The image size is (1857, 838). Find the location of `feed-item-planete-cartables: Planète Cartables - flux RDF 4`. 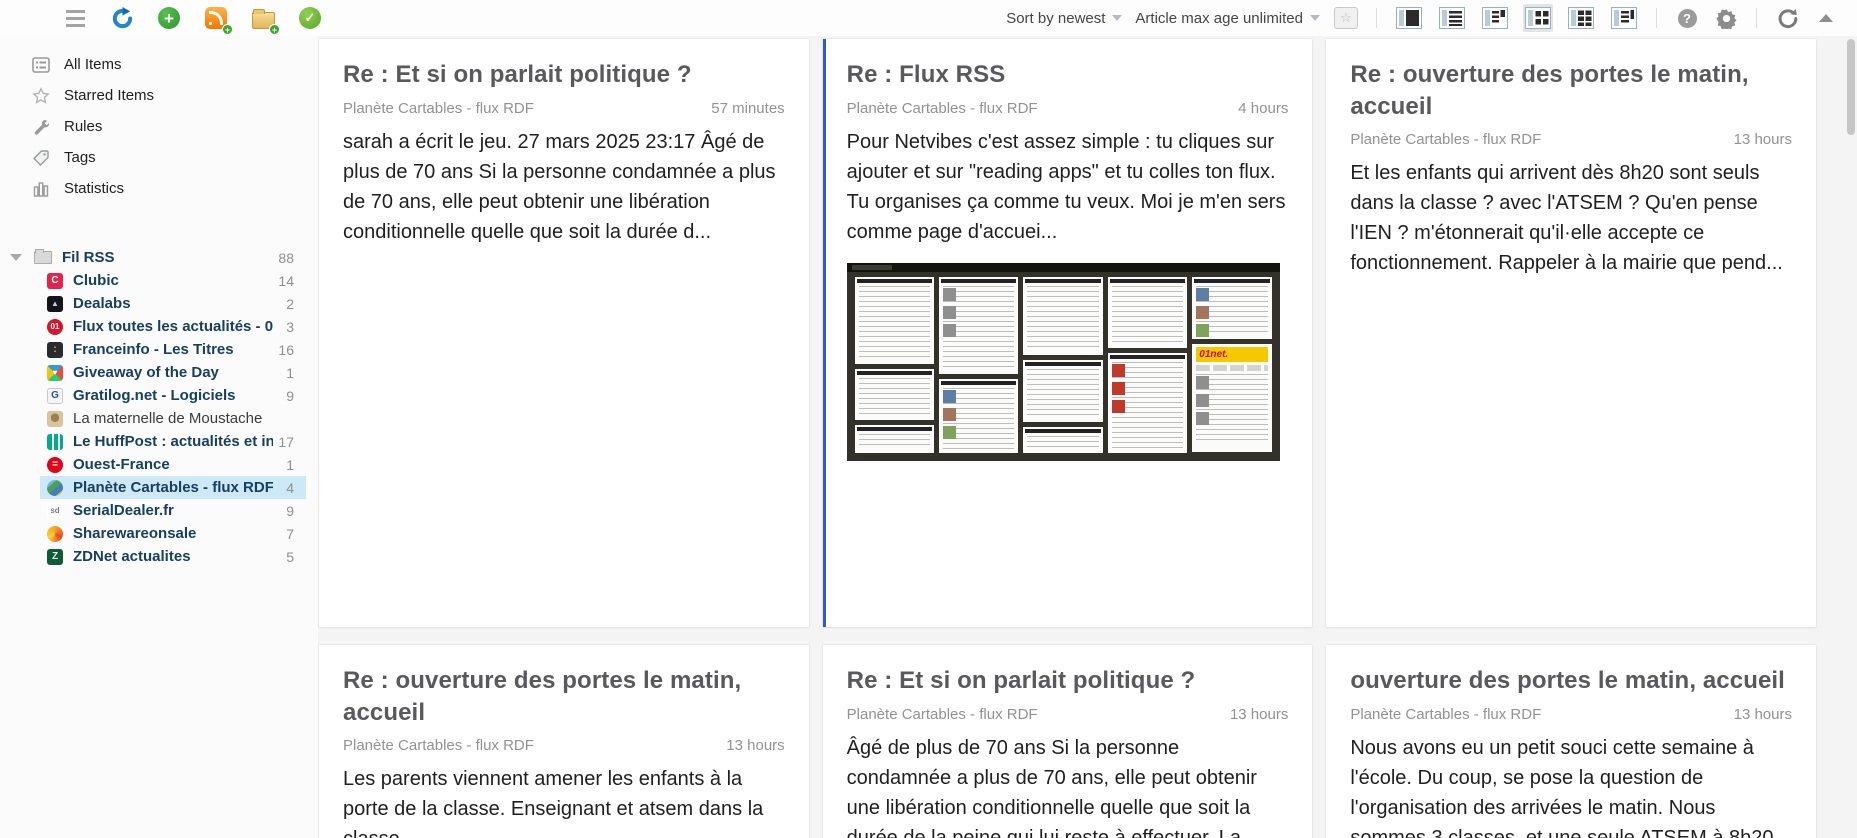

feed-item-planete-cartables: Planète Cartables - flux RDF 4 is located at coordinates (159, 487).